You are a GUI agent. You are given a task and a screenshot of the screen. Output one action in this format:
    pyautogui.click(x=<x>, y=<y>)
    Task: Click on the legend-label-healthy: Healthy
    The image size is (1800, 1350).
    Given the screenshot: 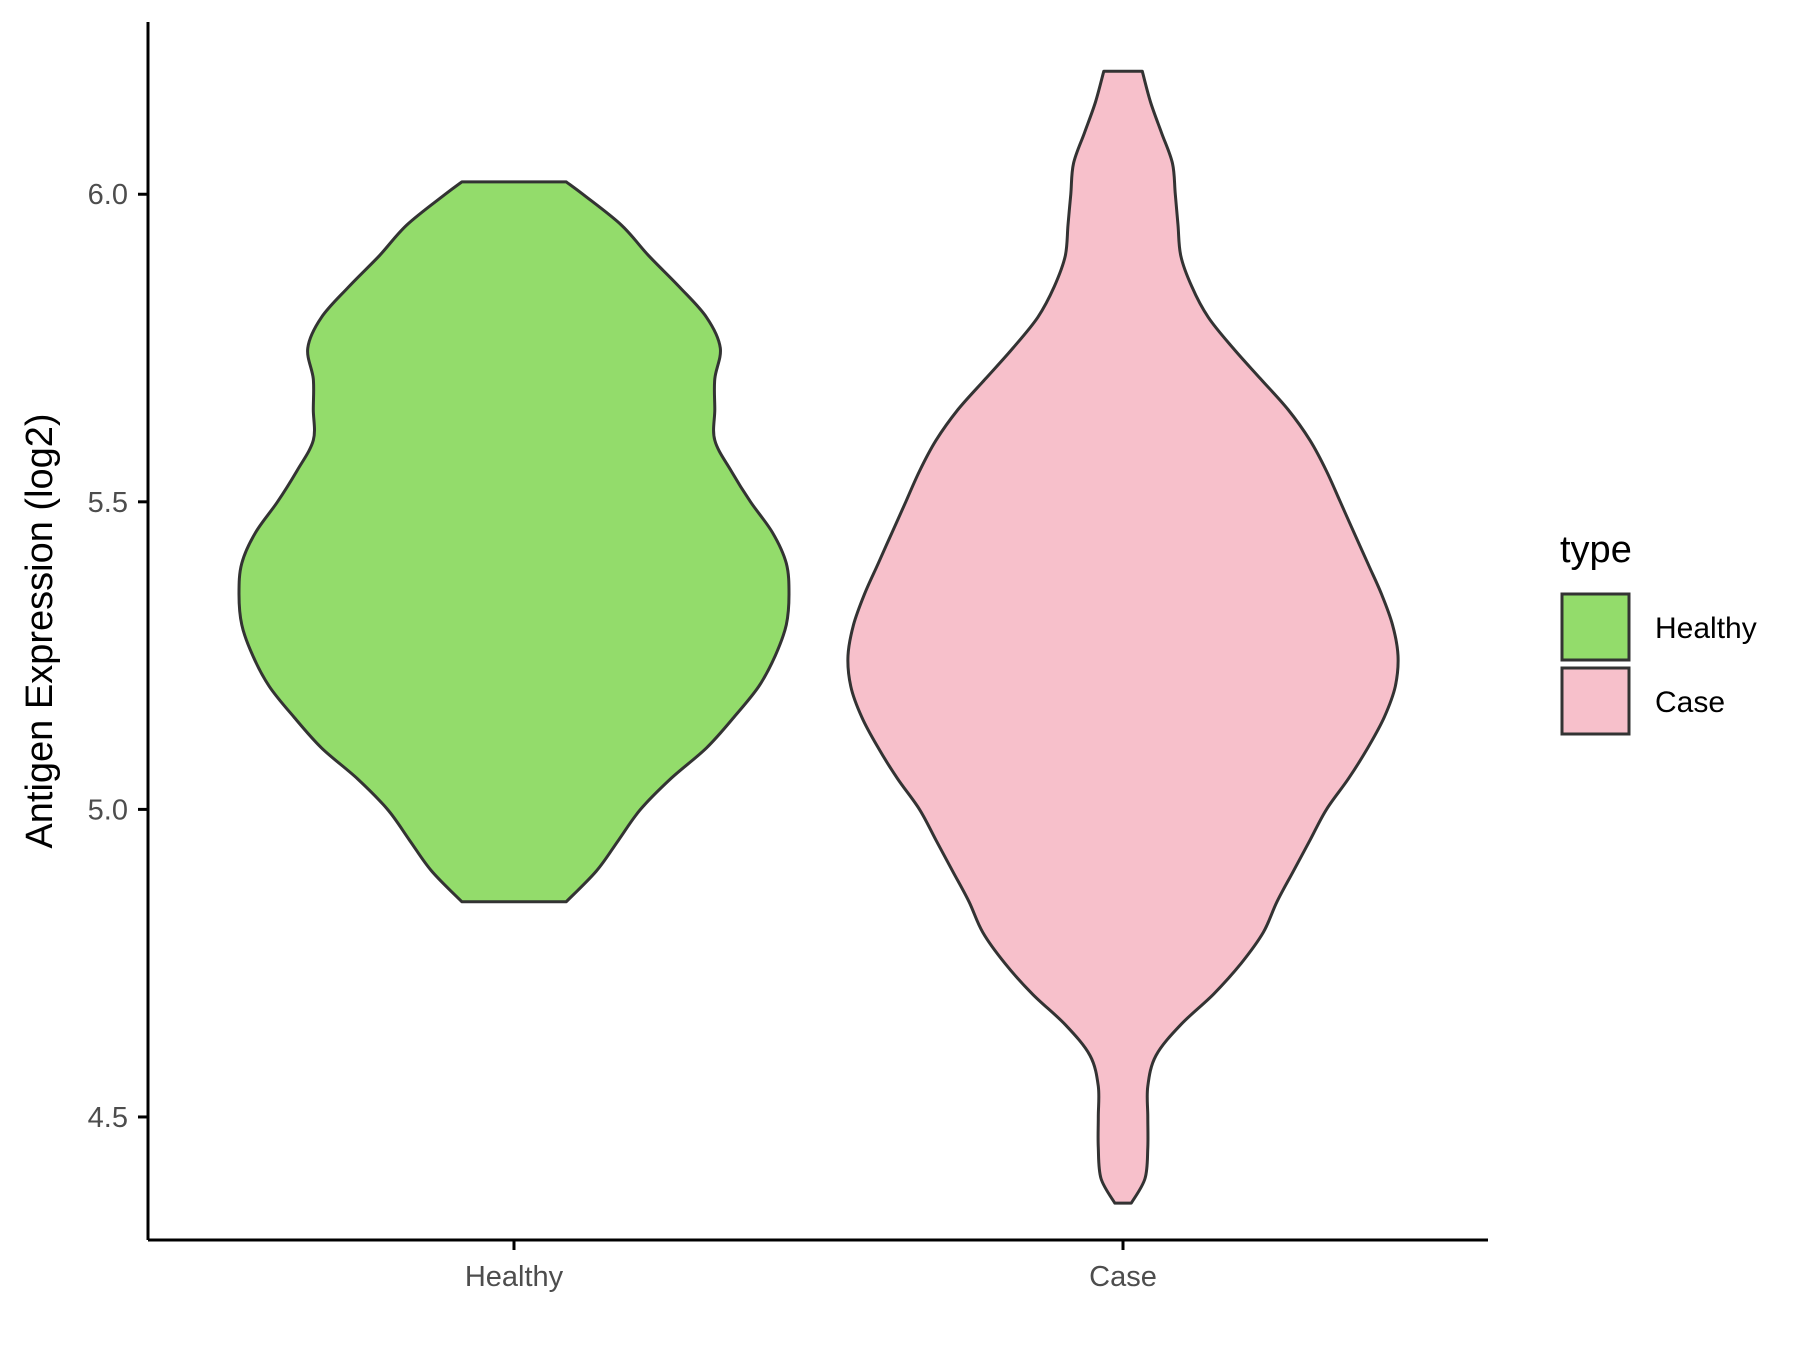 What is the action you would take?
    pyautogui.click(x=1706, y=628)
    